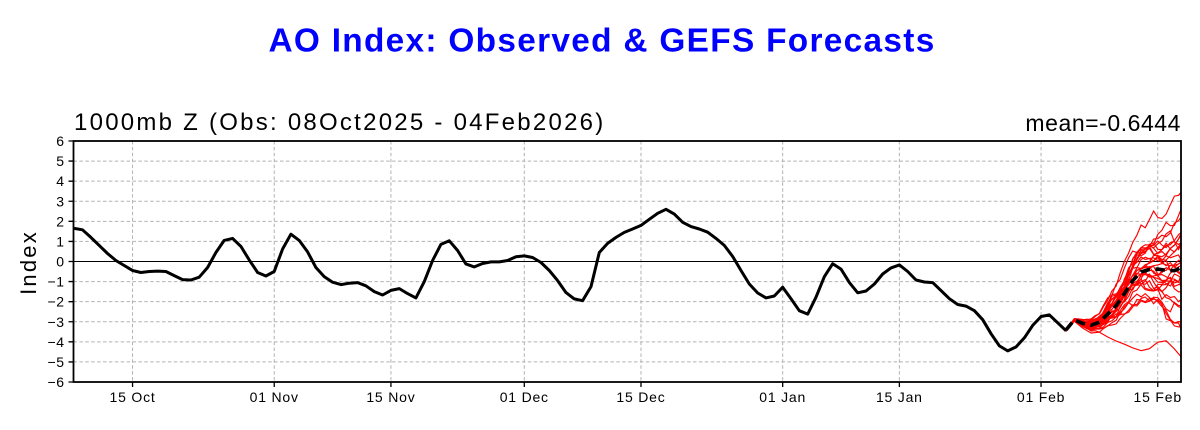 This screenshot has height=430, width=1200. Describe the element at coordinates (56, 362) in the screenshot. I see `svg-text: −5` at that location.